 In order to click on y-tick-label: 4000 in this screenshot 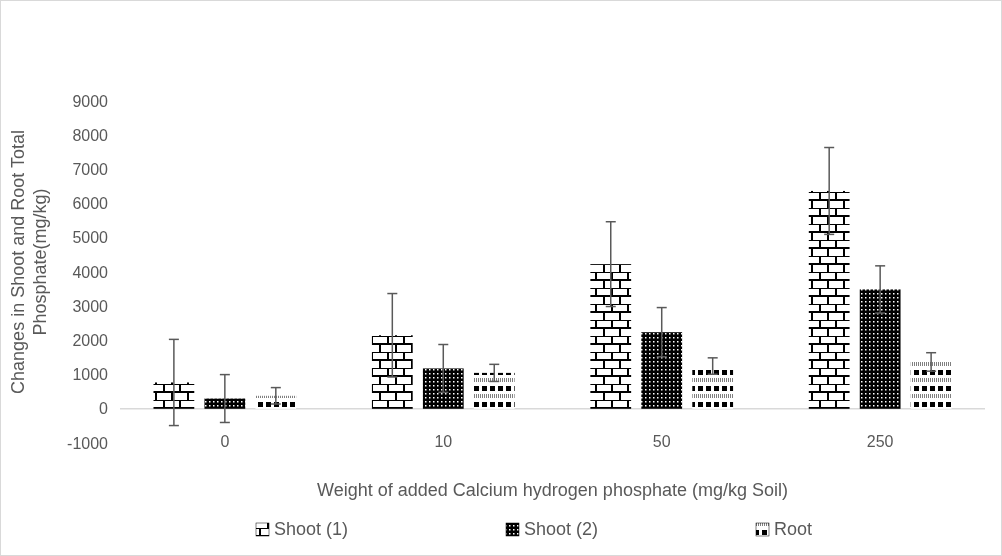, I will do `click(90, 272)`.